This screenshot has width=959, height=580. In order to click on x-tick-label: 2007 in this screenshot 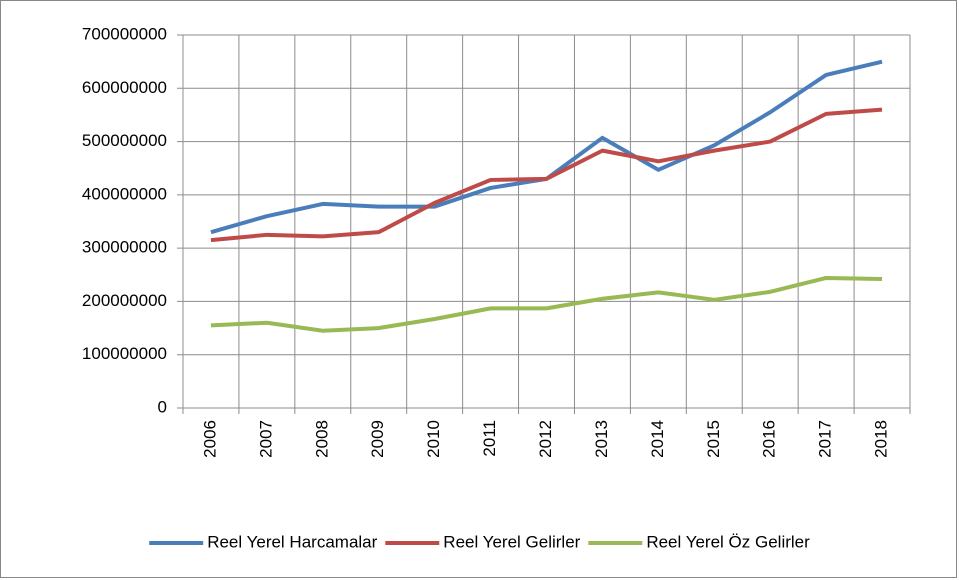, I will do `click(265, 439)`.